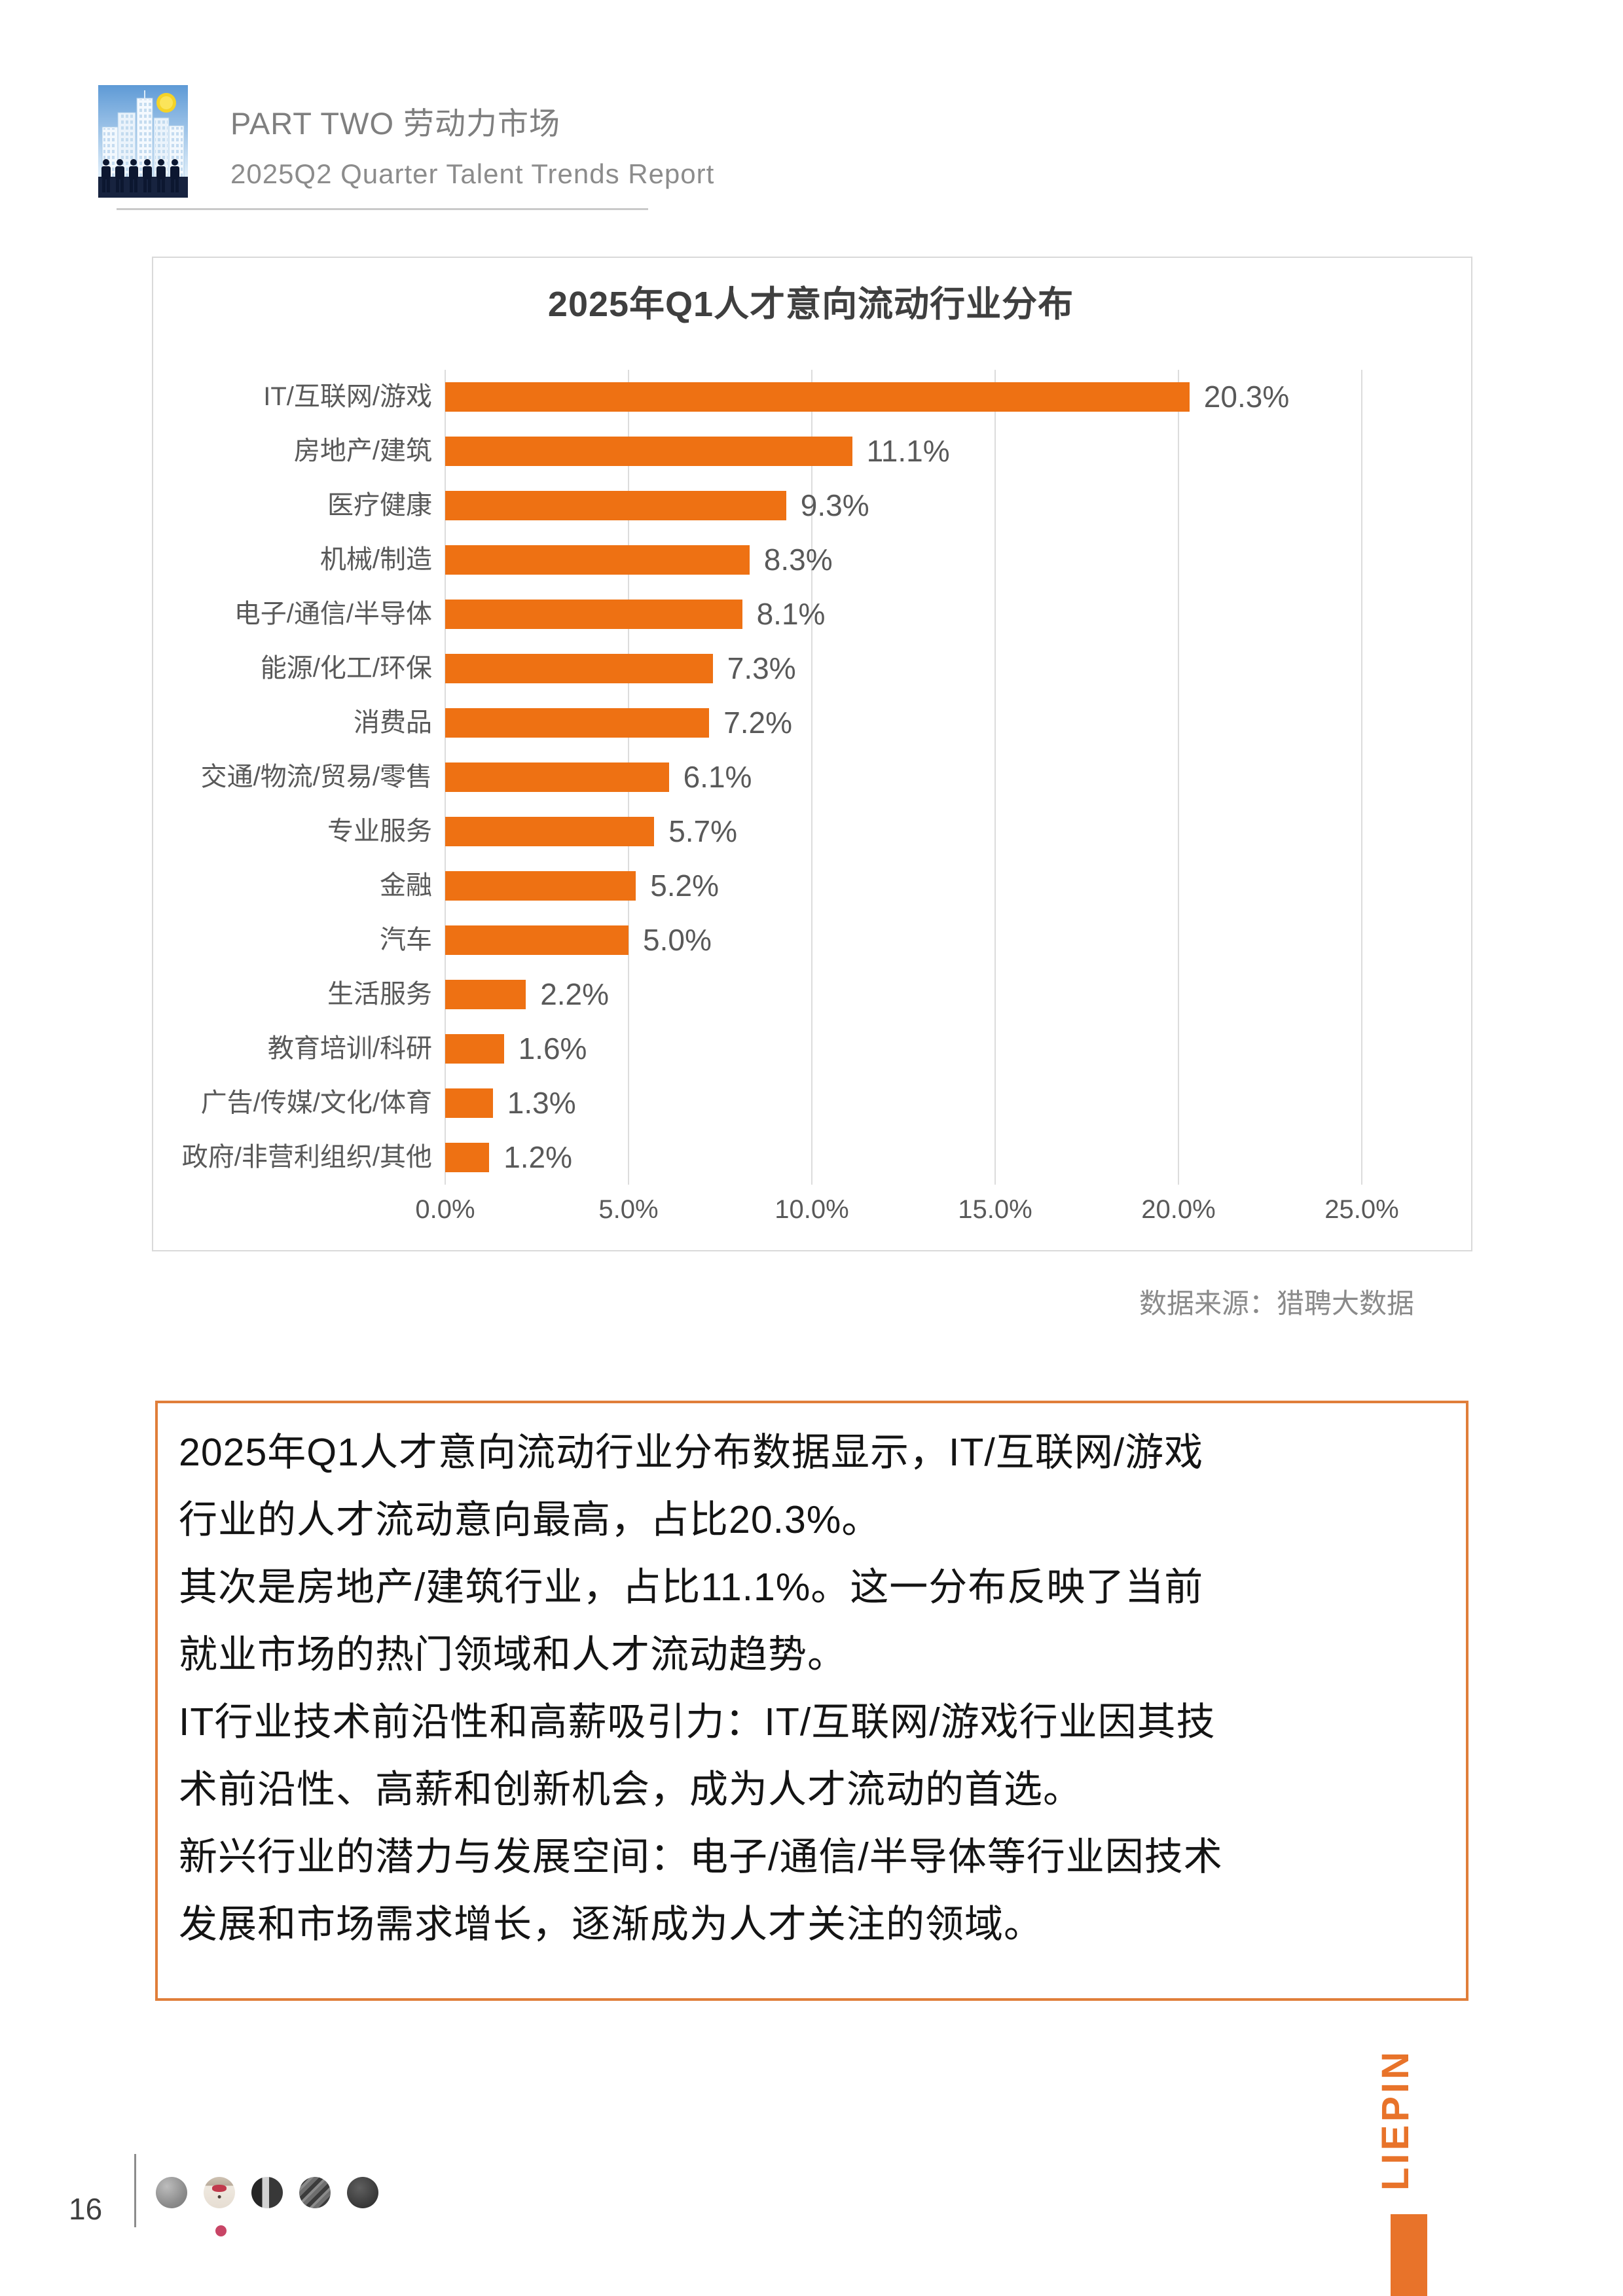 The height and width of the screenshot is (2296, 1623). Describe the element at coordinates (221, 2230) in the screenshot. I see `active-avatar-dot` at that location.